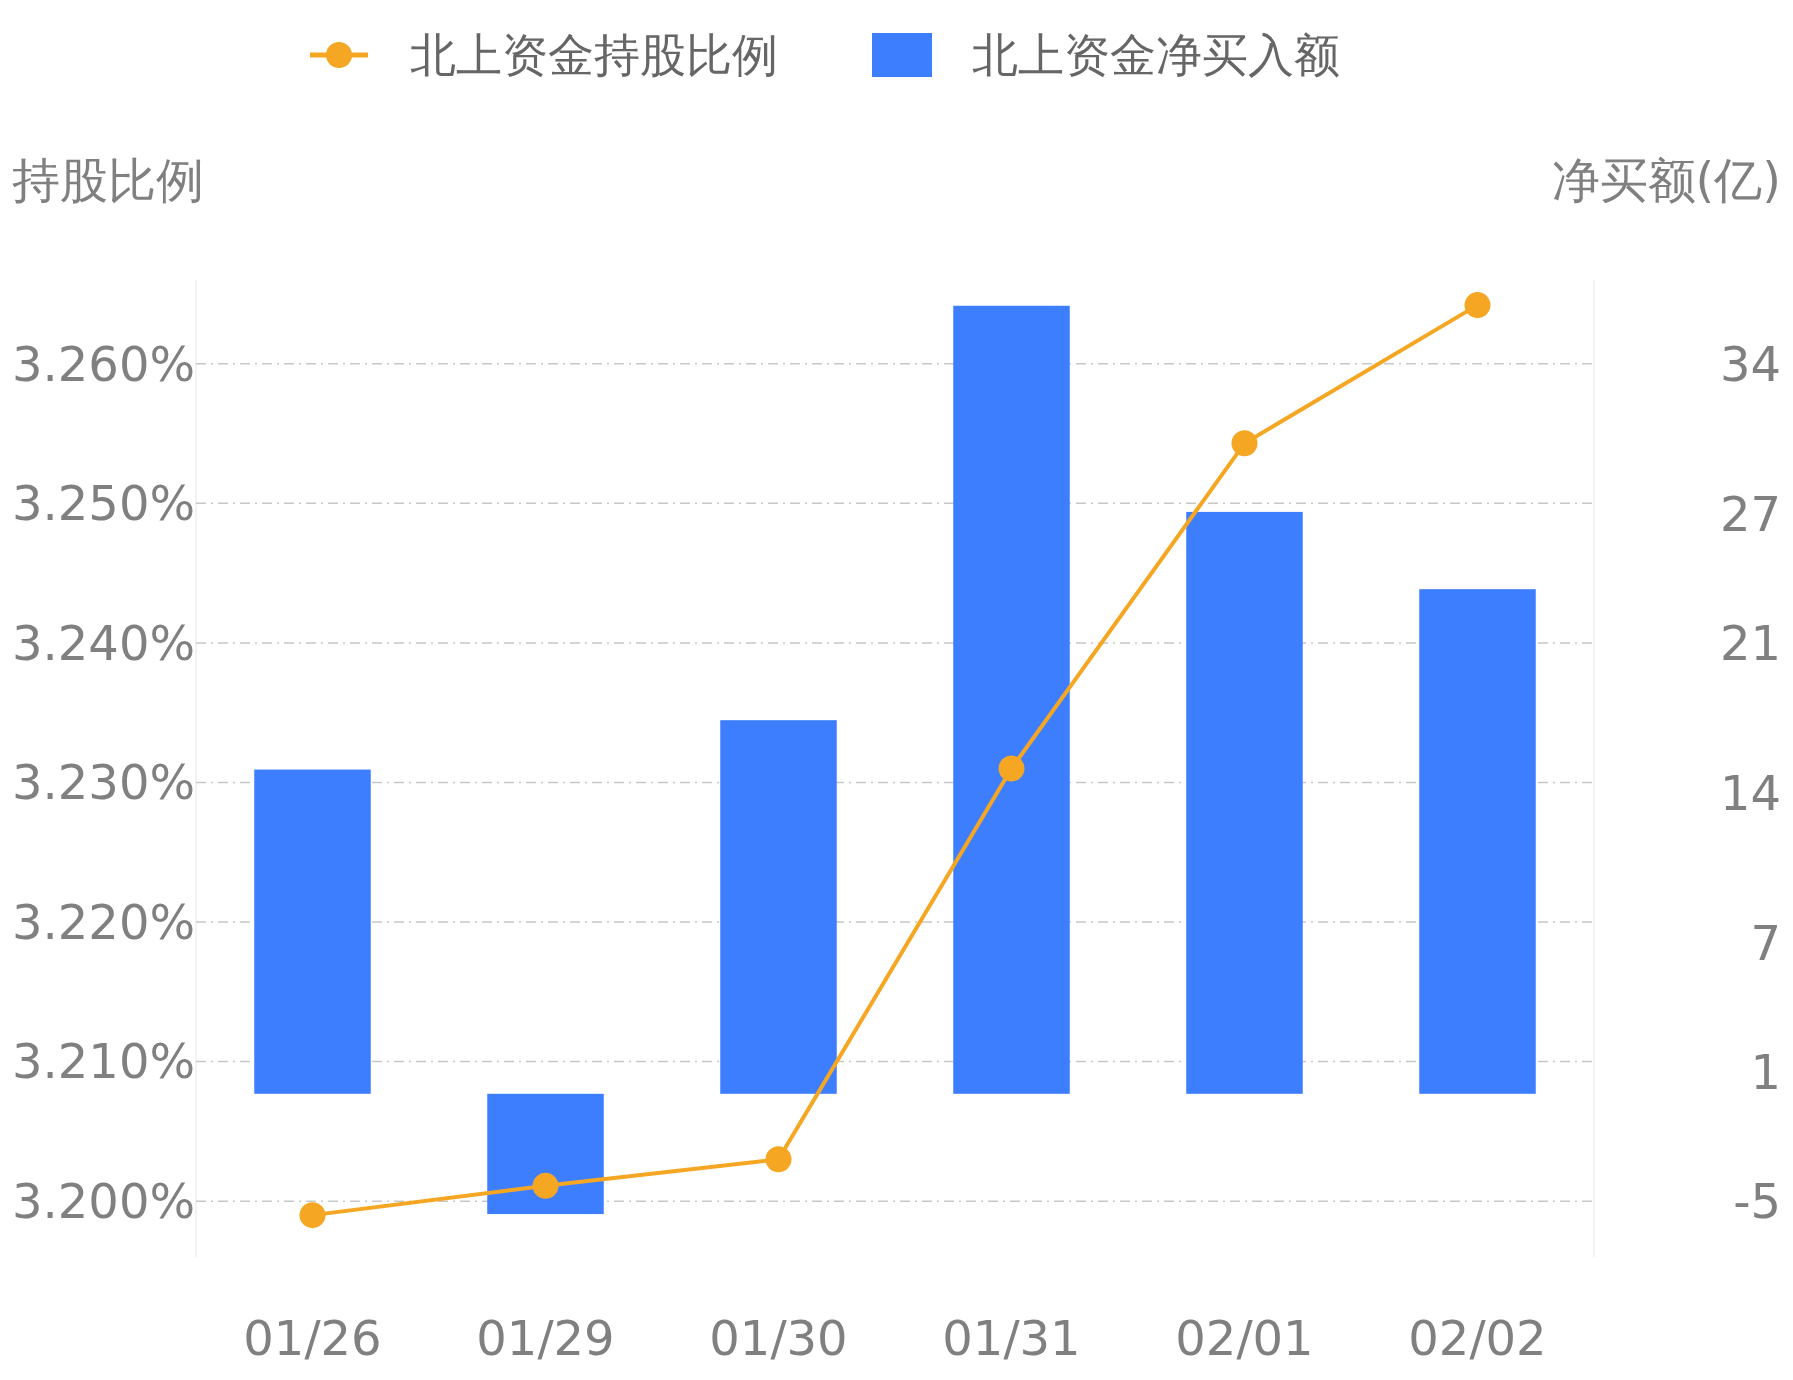 This screenshot has height=1380, width=1793. Describe the element at coordinates (778, 1337) in the screenshot. I see `x-tick-label: 01/30` at that location.